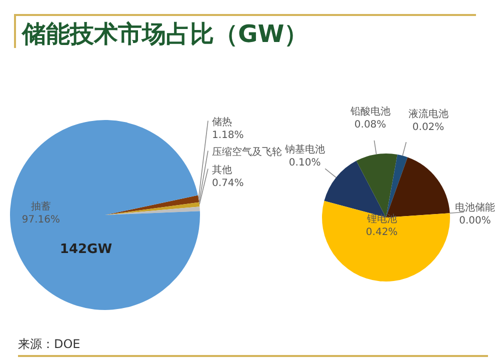 The height and width of the screenshot is (362, 500). What do you see at coordinates (41, 220) in the screenshot?
I see `data-label: 97.16%` at bounding box center [41, 220].